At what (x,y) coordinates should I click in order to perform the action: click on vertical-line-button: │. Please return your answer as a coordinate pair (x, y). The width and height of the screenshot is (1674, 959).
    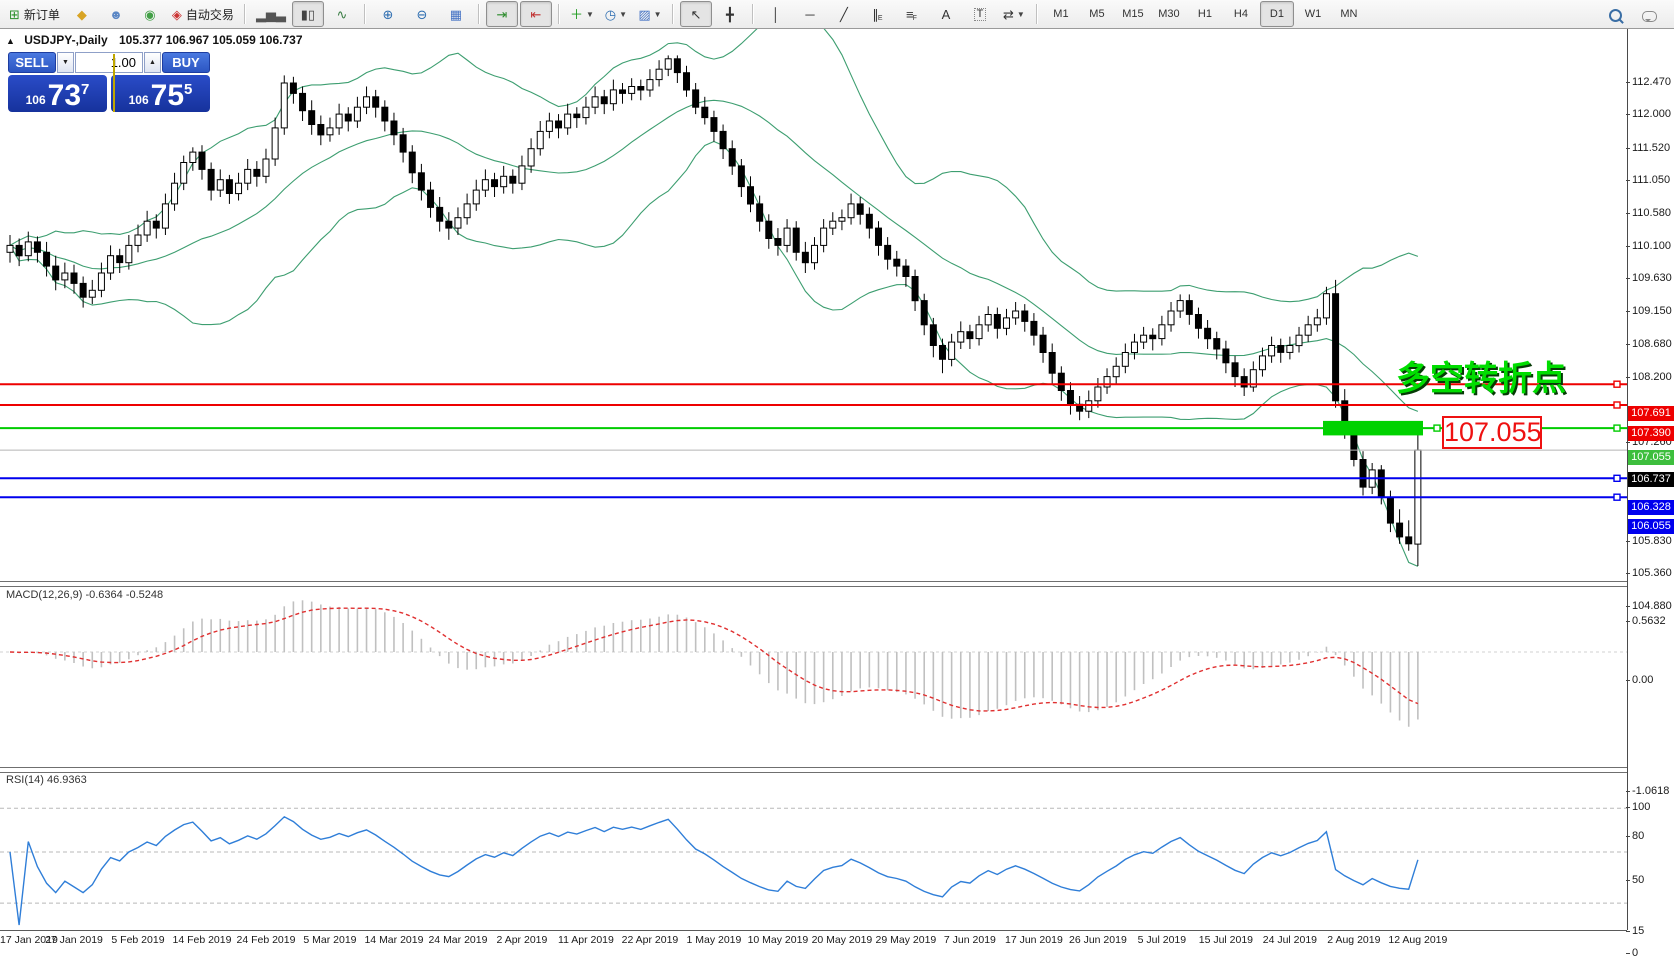
    Looking at the image, I should click on (776, 14).